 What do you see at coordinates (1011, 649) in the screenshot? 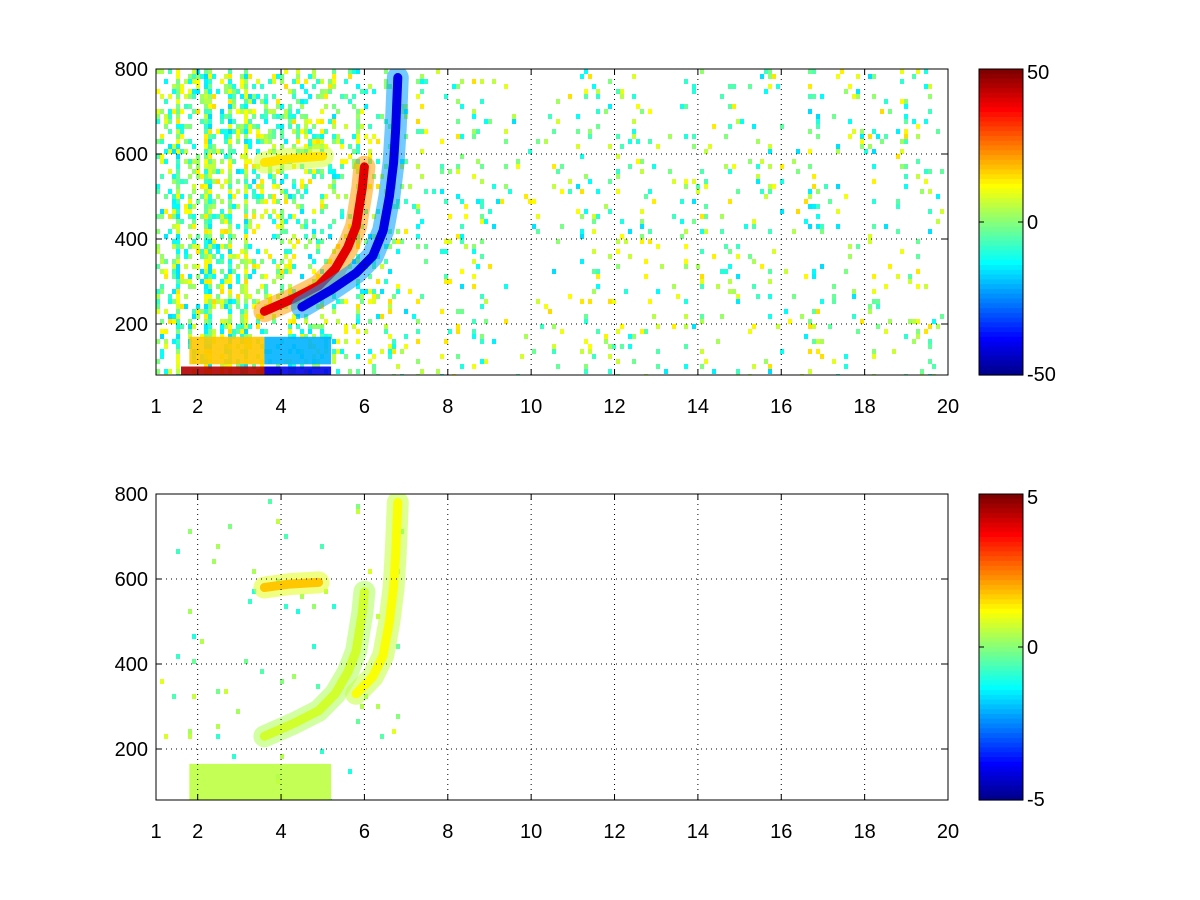
I see `colorbar: 5 0 -5` at bounding box center [1011, 649].